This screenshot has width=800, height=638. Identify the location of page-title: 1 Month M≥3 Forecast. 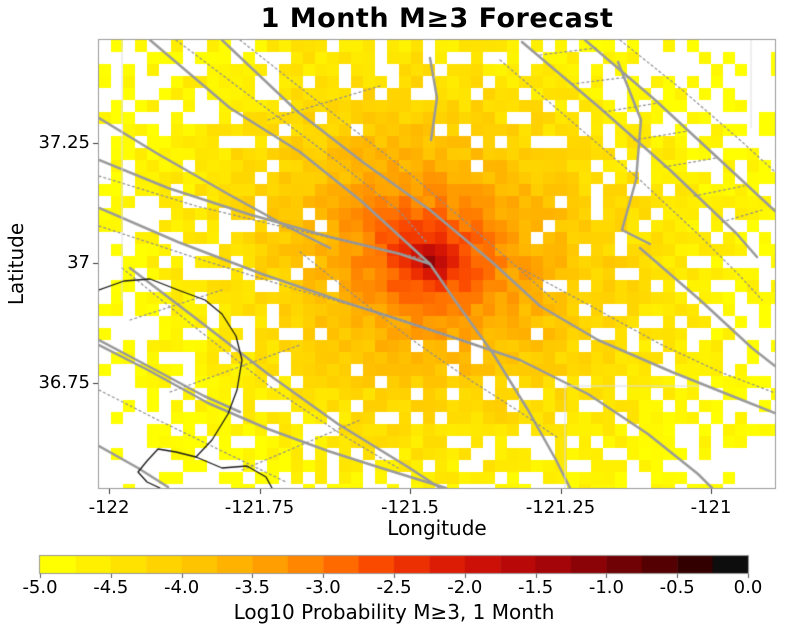
(437, 18).